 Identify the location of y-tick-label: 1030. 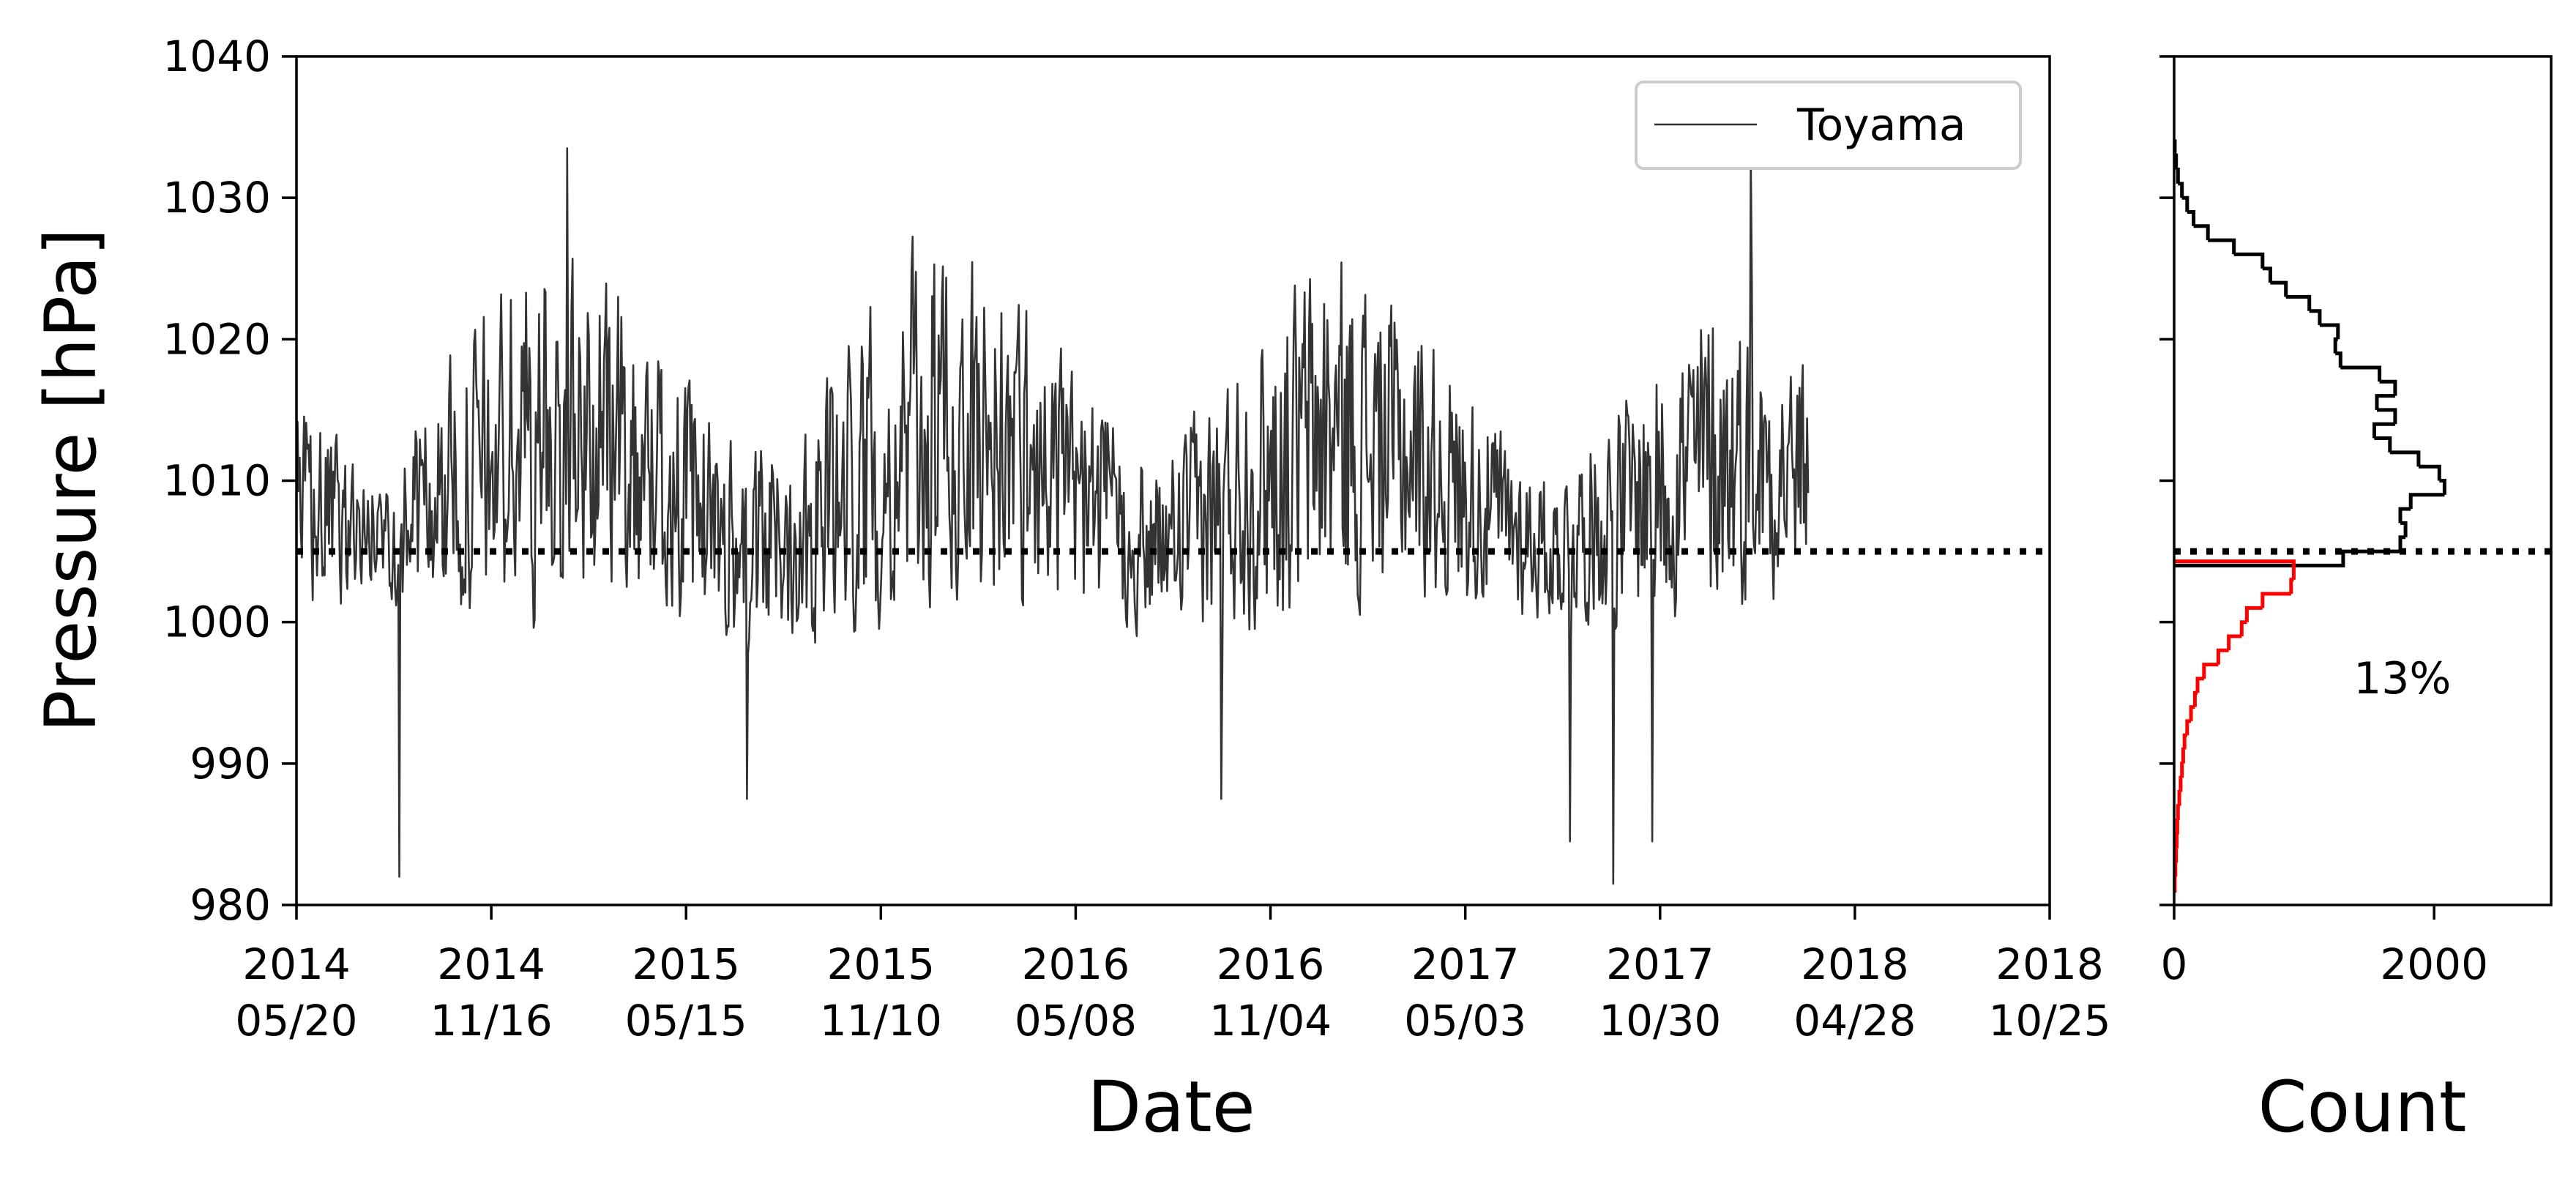
(217, 198).